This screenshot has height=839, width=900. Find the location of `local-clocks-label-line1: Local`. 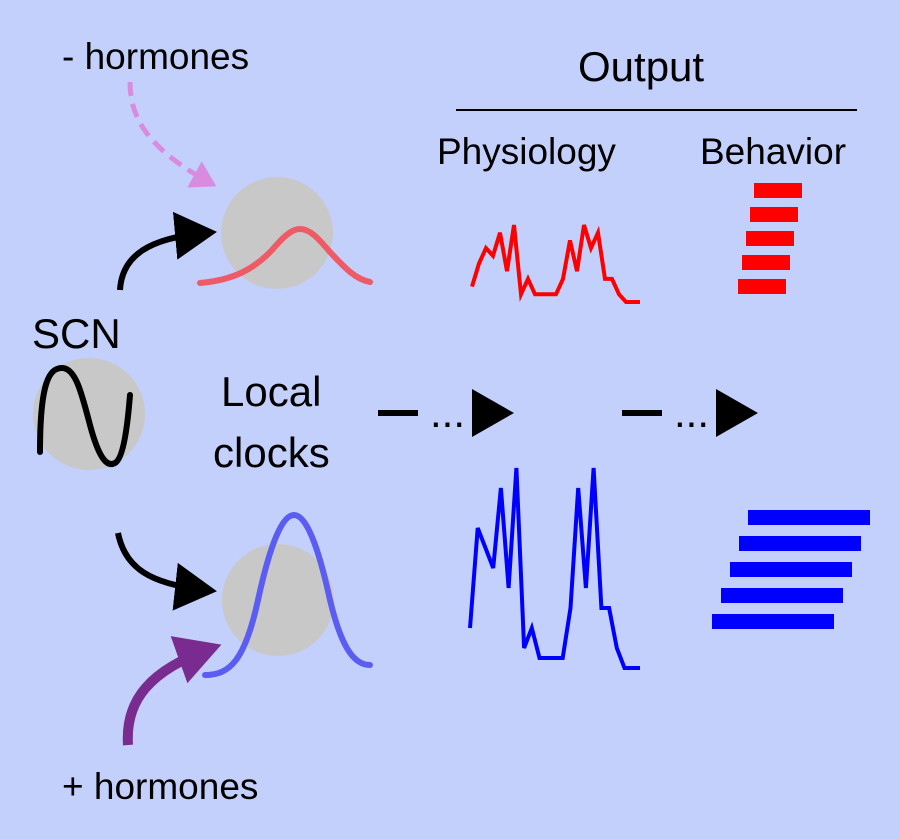

local-clocks-label-line1: Local is located at coordinates (271, 391).